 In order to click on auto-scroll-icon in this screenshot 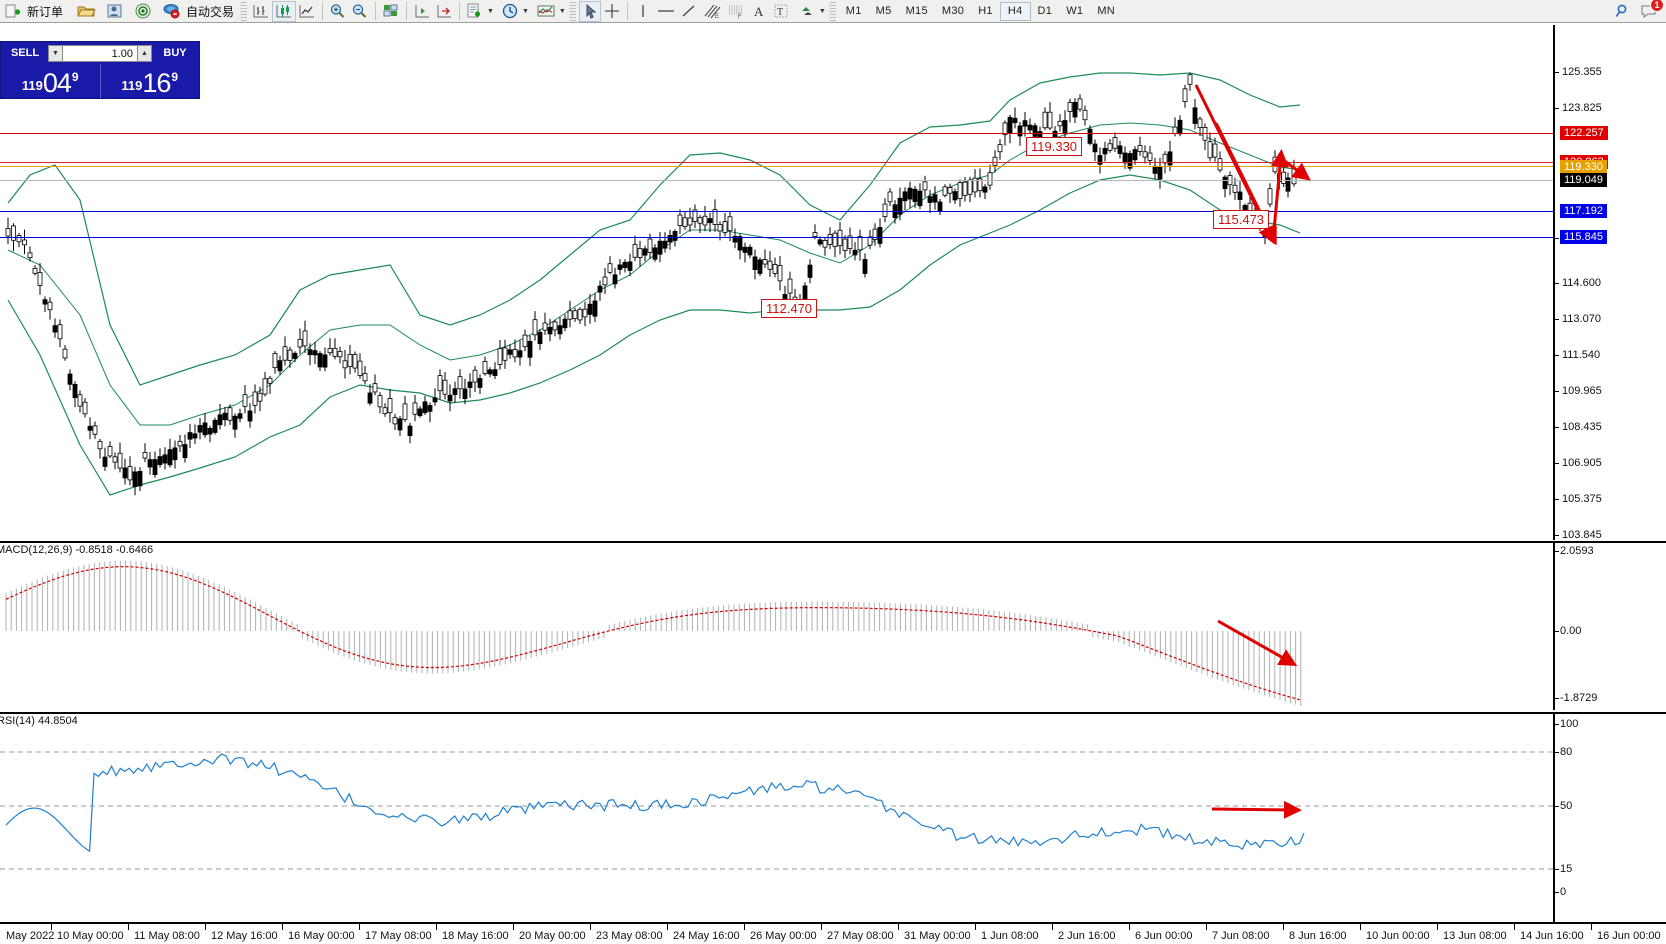, I will do `click(444, 11)`.